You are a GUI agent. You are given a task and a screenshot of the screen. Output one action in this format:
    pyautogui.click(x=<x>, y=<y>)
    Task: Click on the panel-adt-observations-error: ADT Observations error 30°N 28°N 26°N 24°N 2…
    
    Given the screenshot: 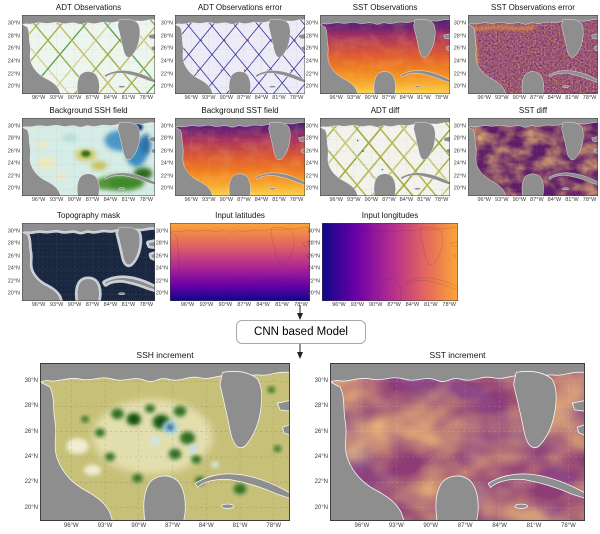 What is the action you would take?
    pyautogui.click(x=230, y=53)
    